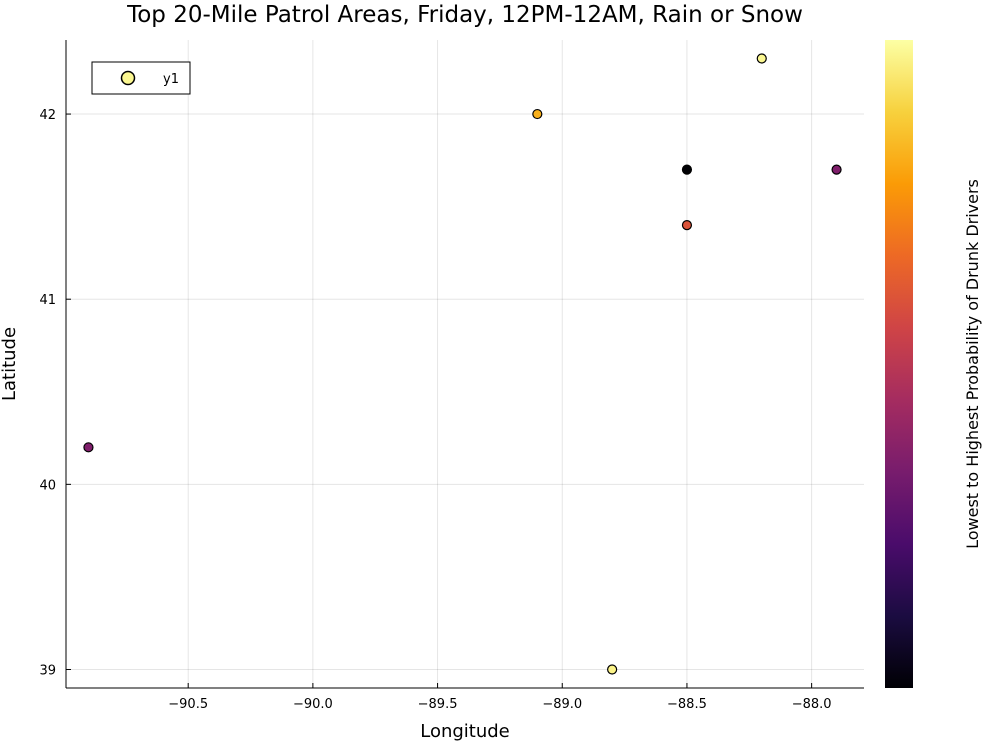 The image size is (992, 745). What do you see at coordinates (188, 704) in the screenshot?
I see `x-tick-label: −90.5` at bounding box center [188, 704].